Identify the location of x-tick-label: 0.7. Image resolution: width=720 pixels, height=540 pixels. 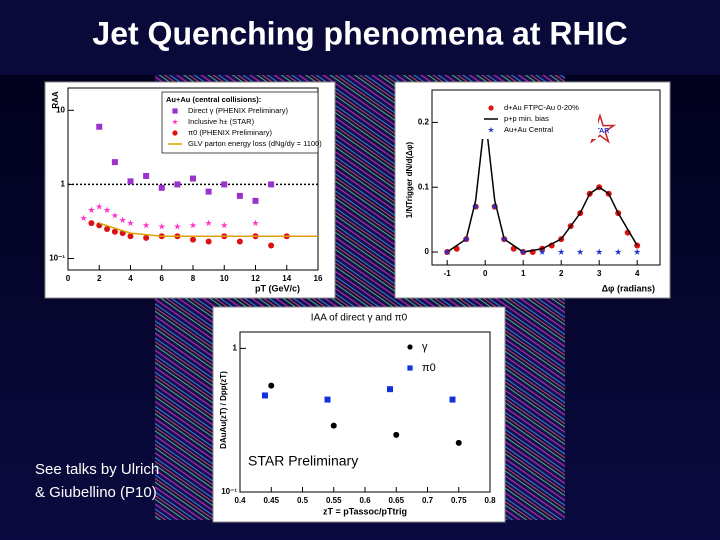
(428, 500).